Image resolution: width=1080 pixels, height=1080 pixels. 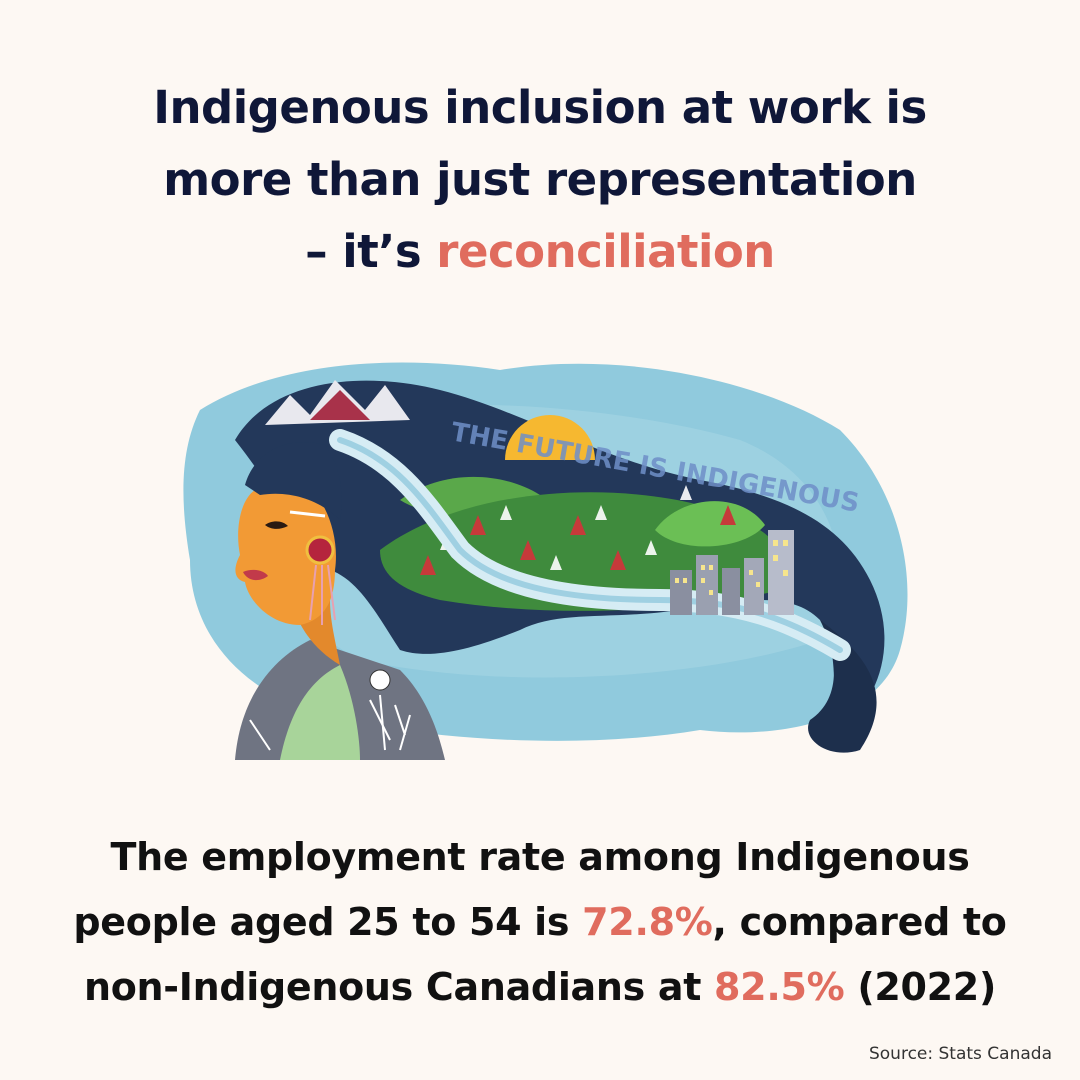 I want to click on fringe, so click(x=293, y=480).